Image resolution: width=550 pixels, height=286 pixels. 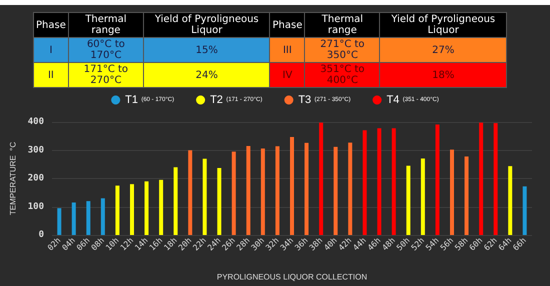 What do you see at coordinates (345, 244) in the screenshot?
I see `x-tick-label: 42h` at bounding box center [345, 244].